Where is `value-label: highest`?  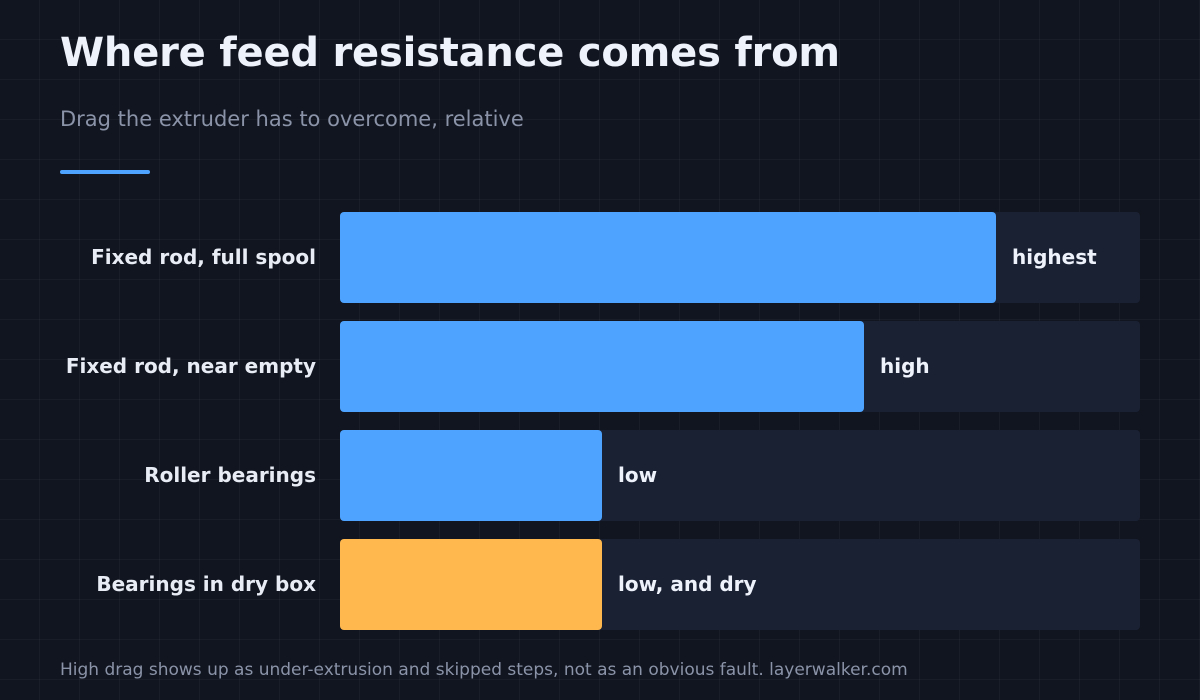
value-label: highest is located at coordinates (1054, 257).